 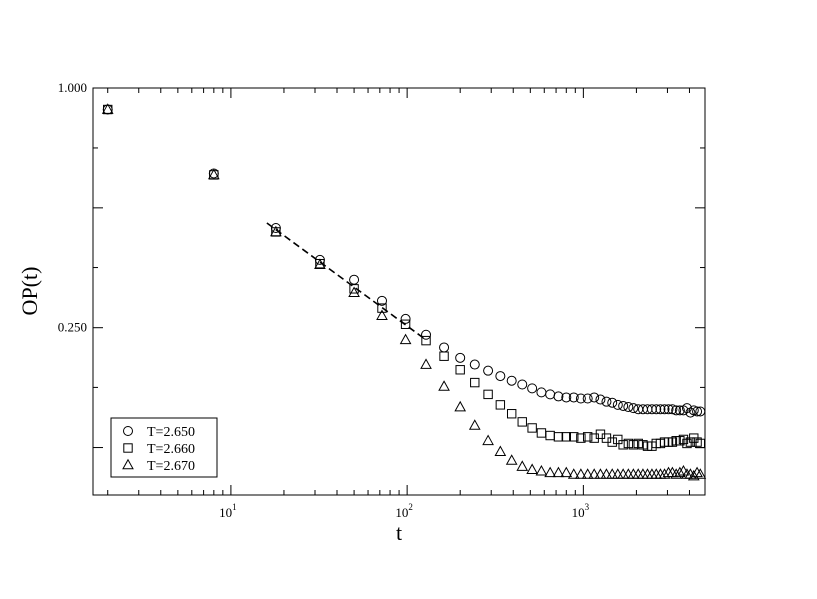 I want to click on y-axis-label: OP(t), so click(x=29, y=291).